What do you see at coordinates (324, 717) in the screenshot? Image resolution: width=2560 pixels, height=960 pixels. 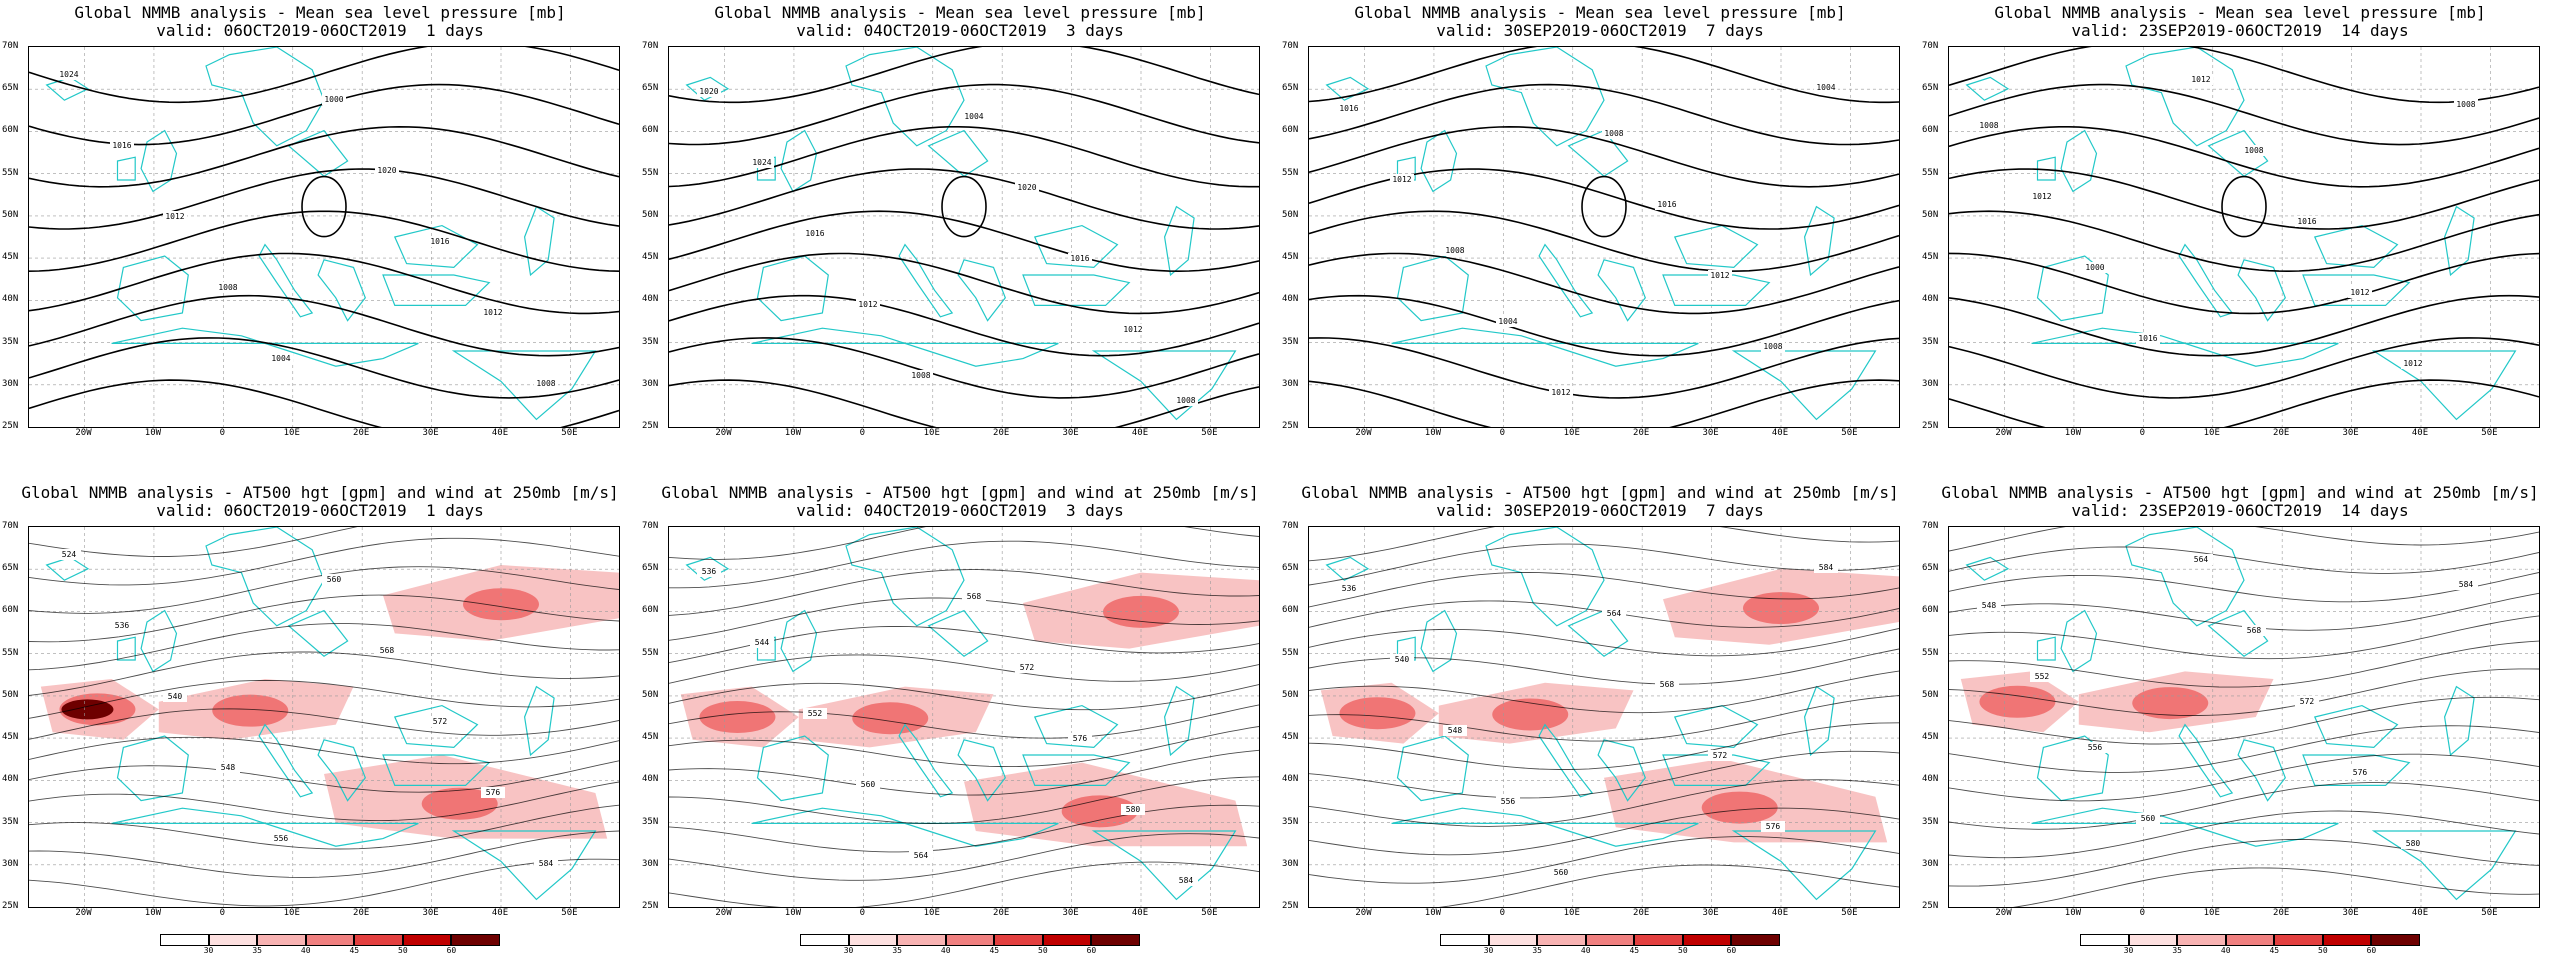 I see `height-contours` at bounding box center [324, 717].